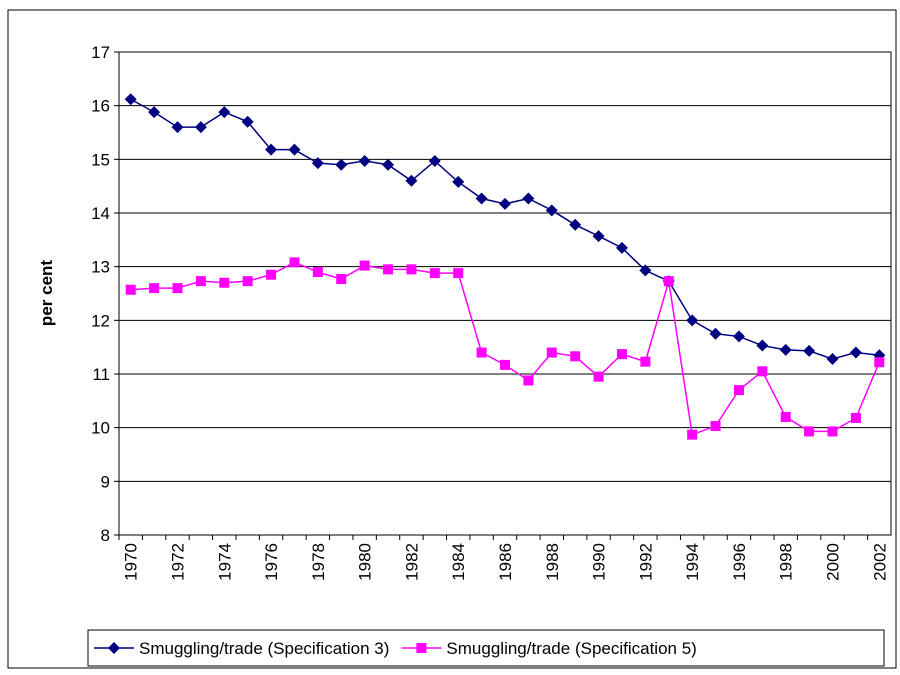 This screenshot has width=900, height=675. Describe the element at coordinates (264, 648) in the screenshot. I see `legend-label: Smuggling/trade (Specification 3)` at that location.